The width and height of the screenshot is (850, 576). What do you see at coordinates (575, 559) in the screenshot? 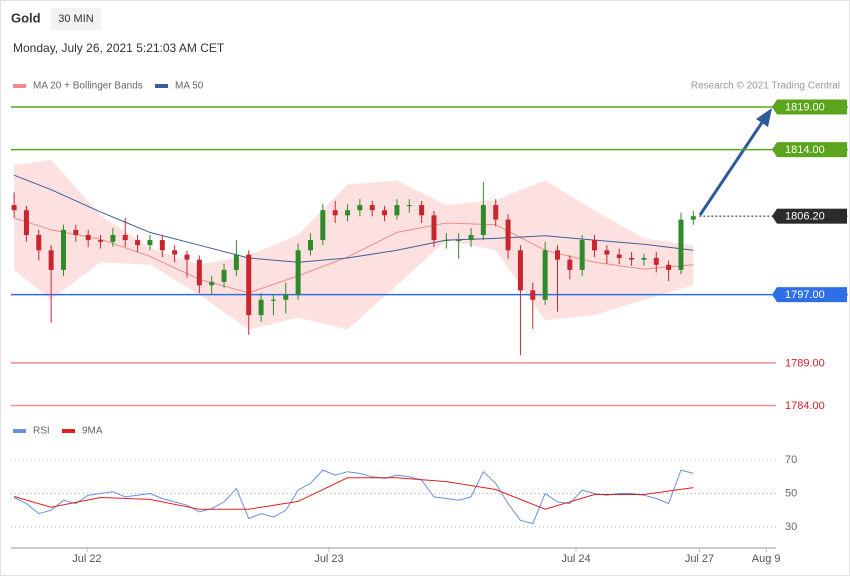
I see `x-tick-label: Jul 24` at bounding box center [575, 559].